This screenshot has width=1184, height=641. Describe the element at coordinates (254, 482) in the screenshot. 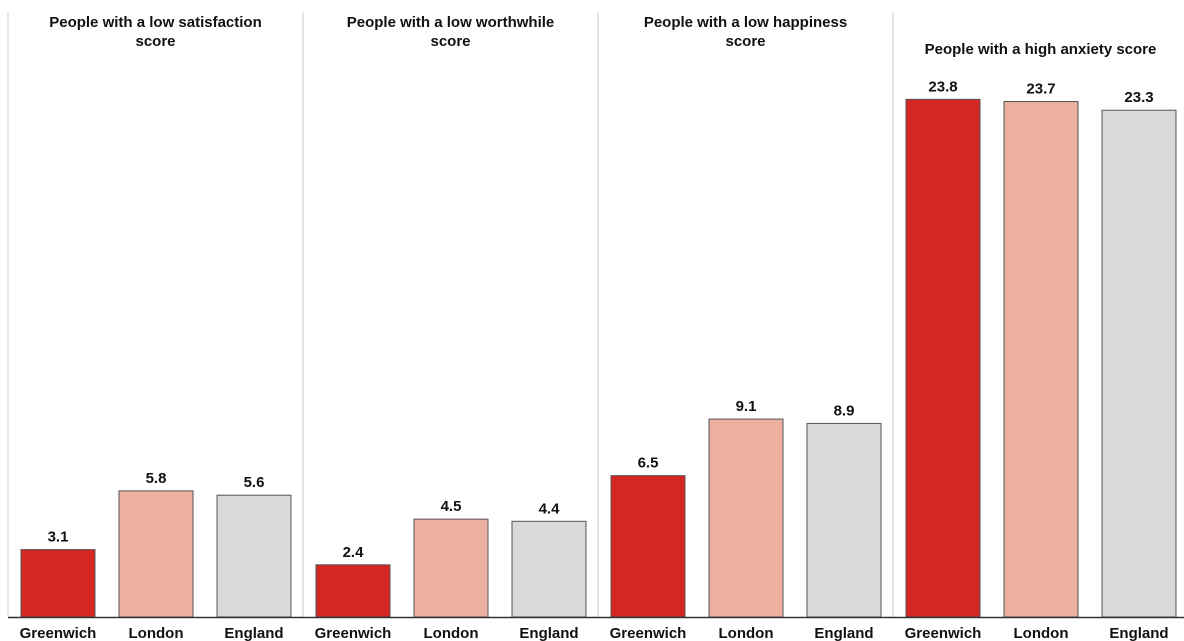

I see `value-label: 5.6` at that location.